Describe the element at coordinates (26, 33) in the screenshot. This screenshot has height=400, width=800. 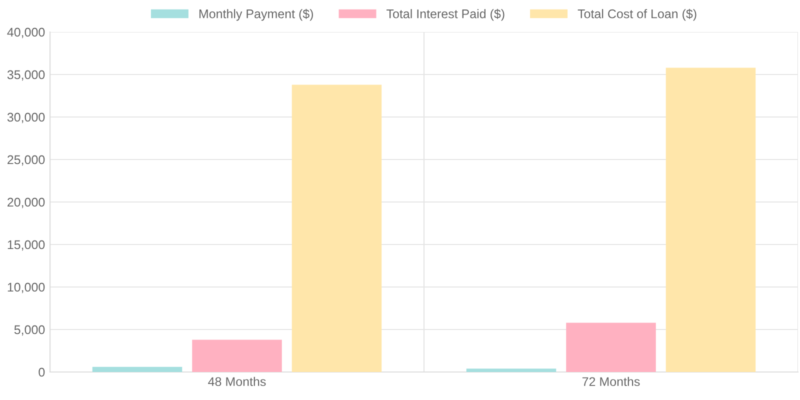
I see `y-tick-label: 40,000` at that location.